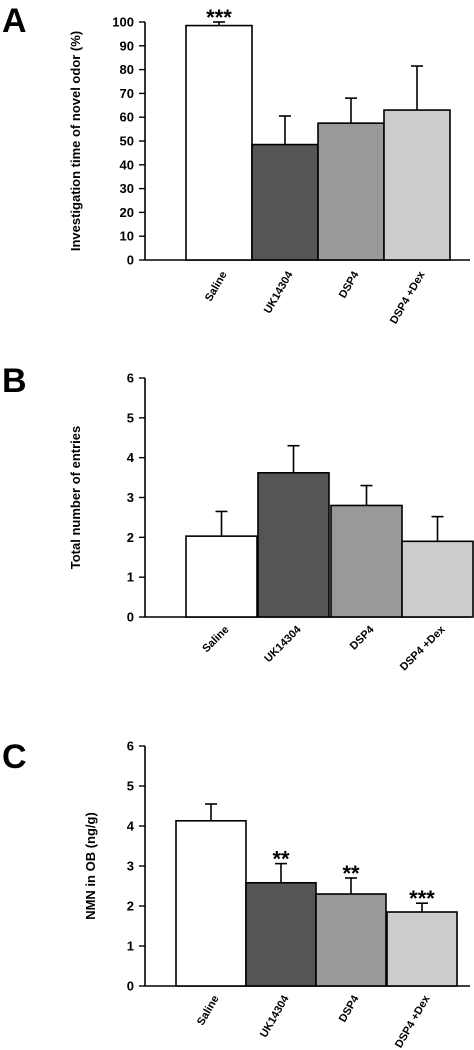 The image size is (474, 1050). What do you see at coordinates (75, 141) in the screenshot?
I see `y-axis-label: Investigation time of novel odor (%)` at bounding box center [75, 141].